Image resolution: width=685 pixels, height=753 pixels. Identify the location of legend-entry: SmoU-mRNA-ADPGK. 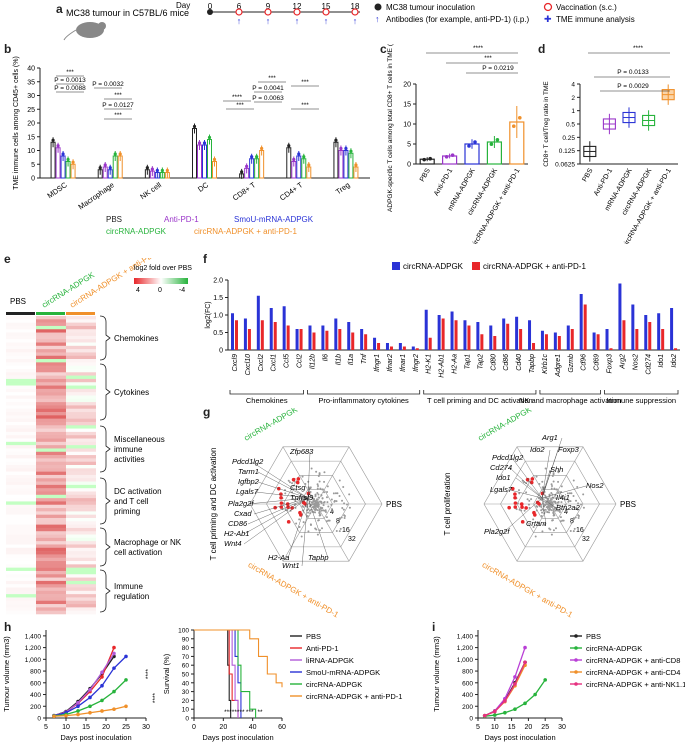
(343, 672).